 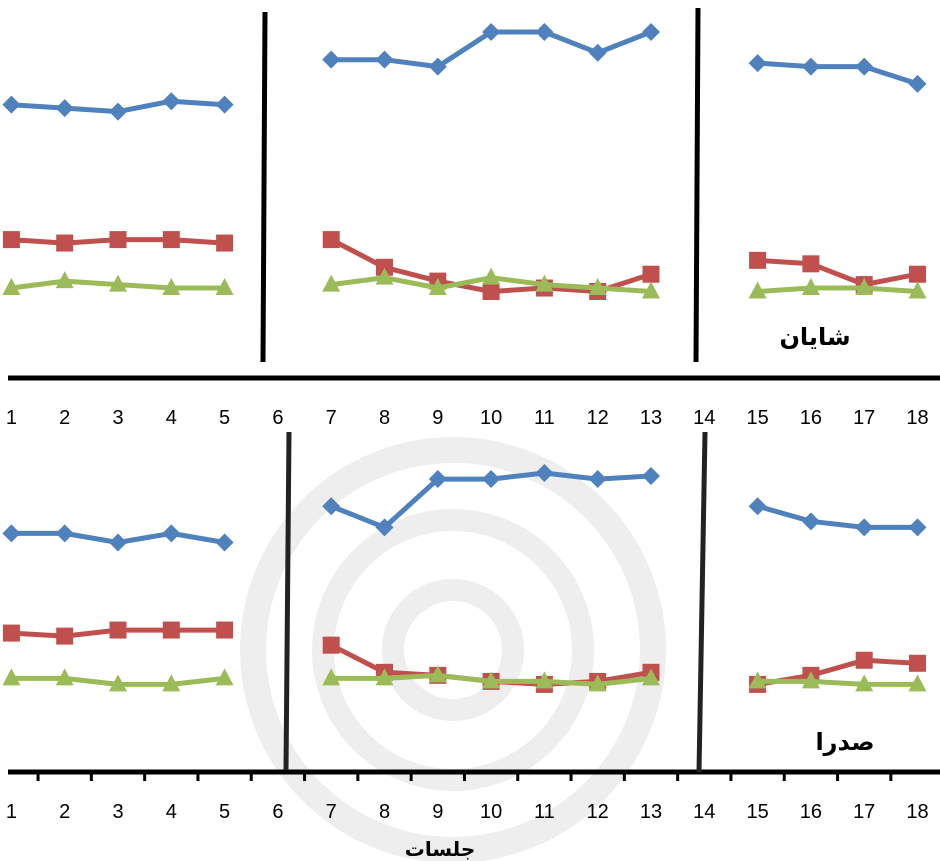 What do you see at coordinates (757, 418) in the screenshot?
I see `x-tick-label: 15` at bounding box center [757, 418].